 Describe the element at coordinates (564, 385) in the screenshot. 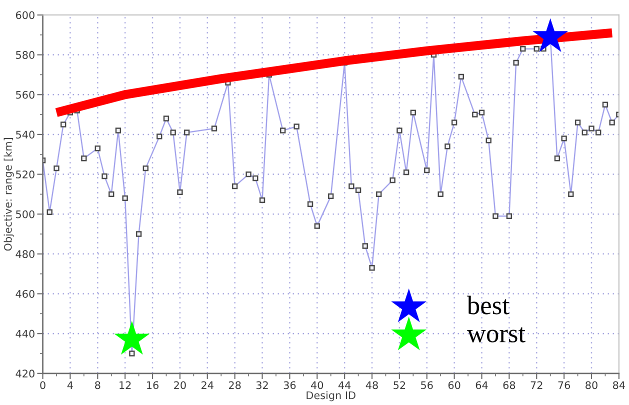

I see `x-tick-label: 76` at that location.